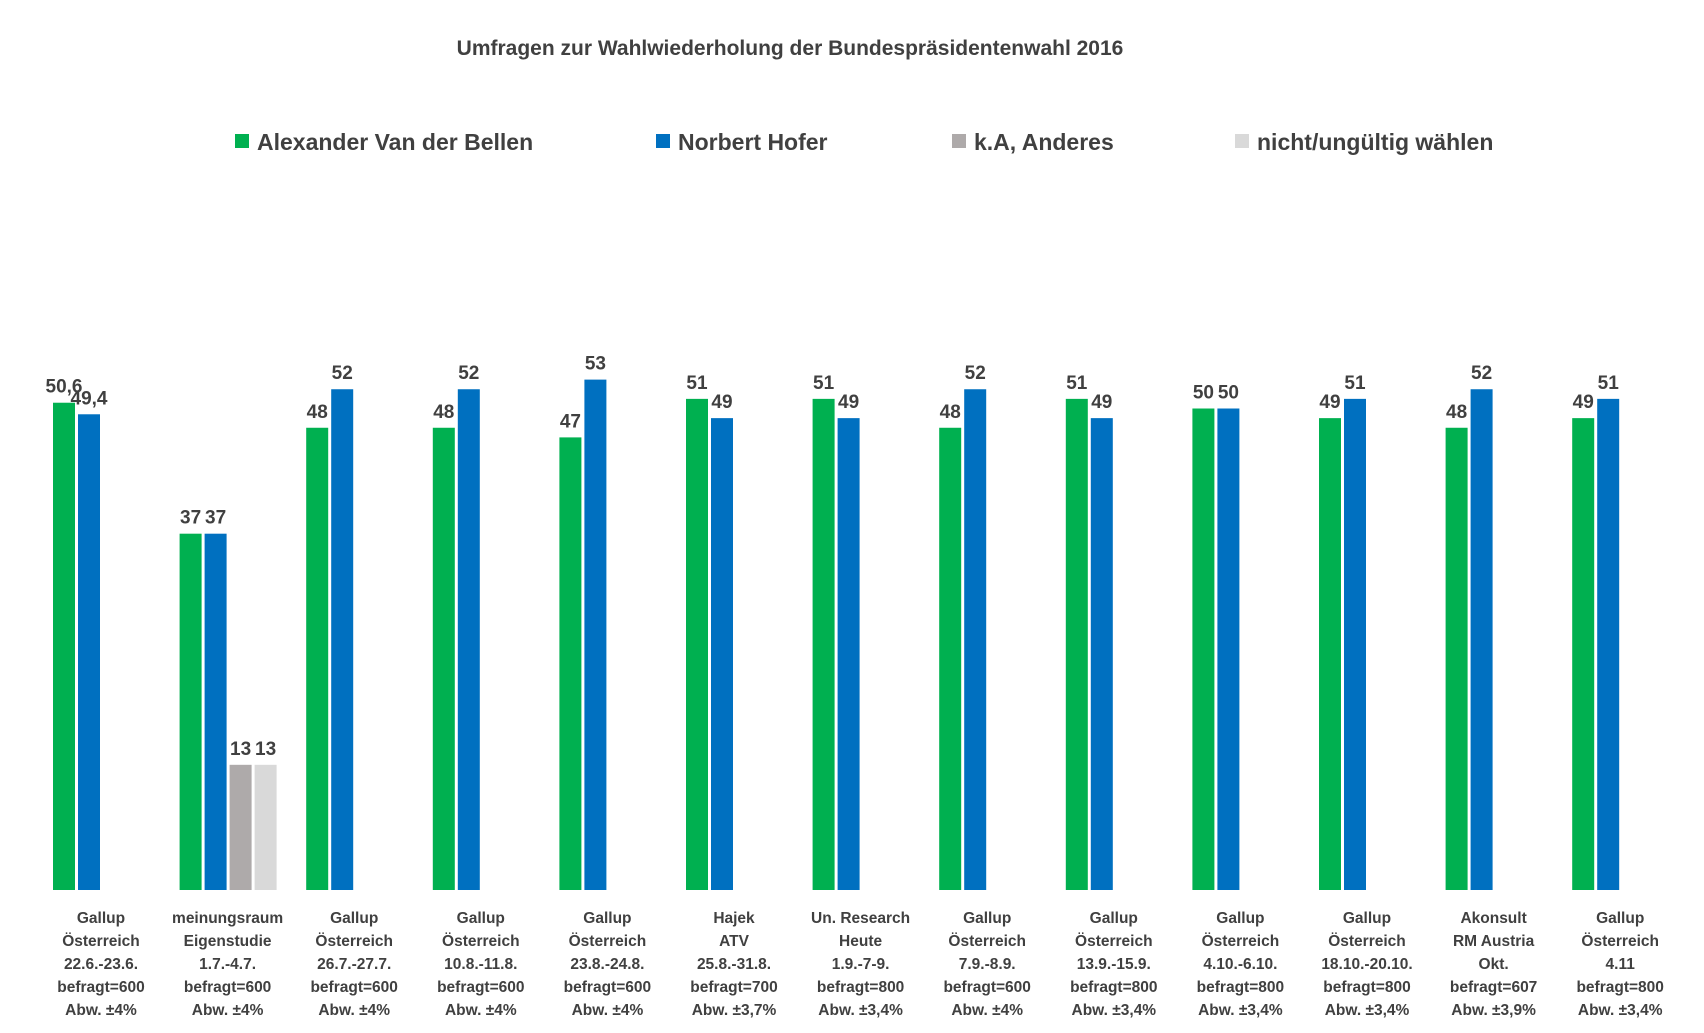 This screenshot has width=1704, height=1033. What do you see at coordinates (734, 964) in the screenshot?
I see `category-label-line: 25.8.-31.8.` at bounding box center [734, 964].